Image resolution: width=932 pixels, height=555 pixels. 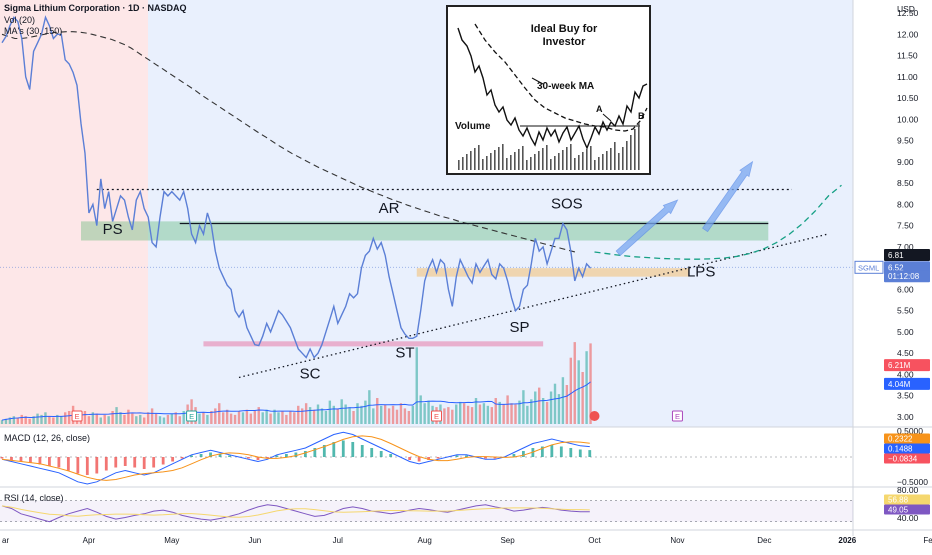 I want to click on projected-ma-path, so click(x=718, y=222).